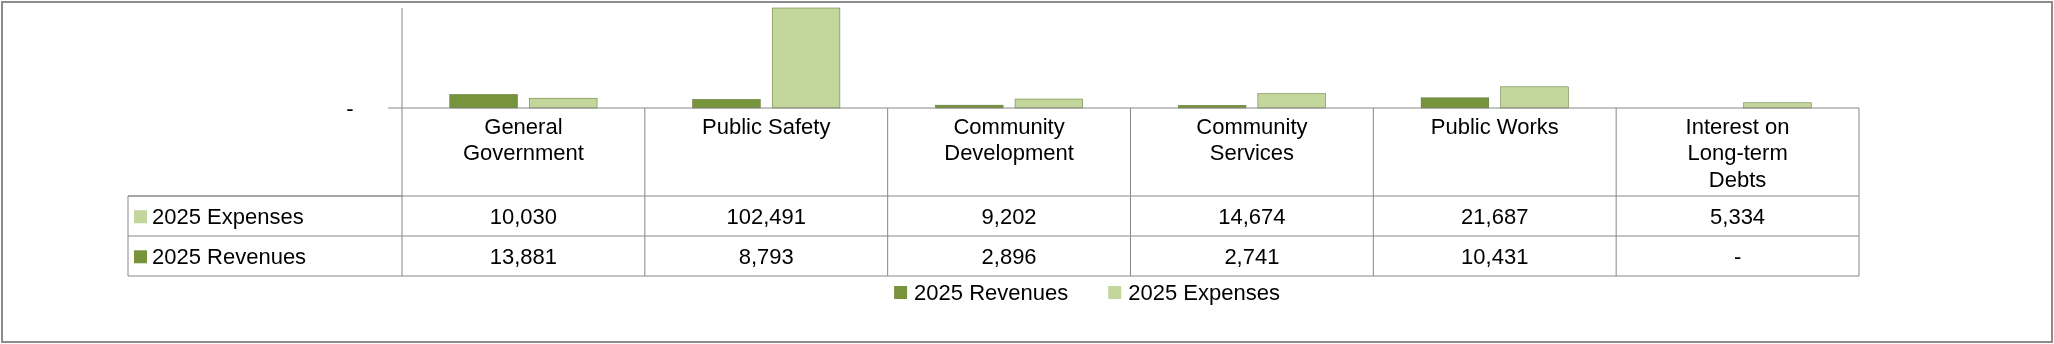 The height and width of the screenshot is (344, 2054). What do you see at coordinates (1494, 126) in the screenshot?
I see `x-tick-label: Public Works` at bounding box center [1494, 126].